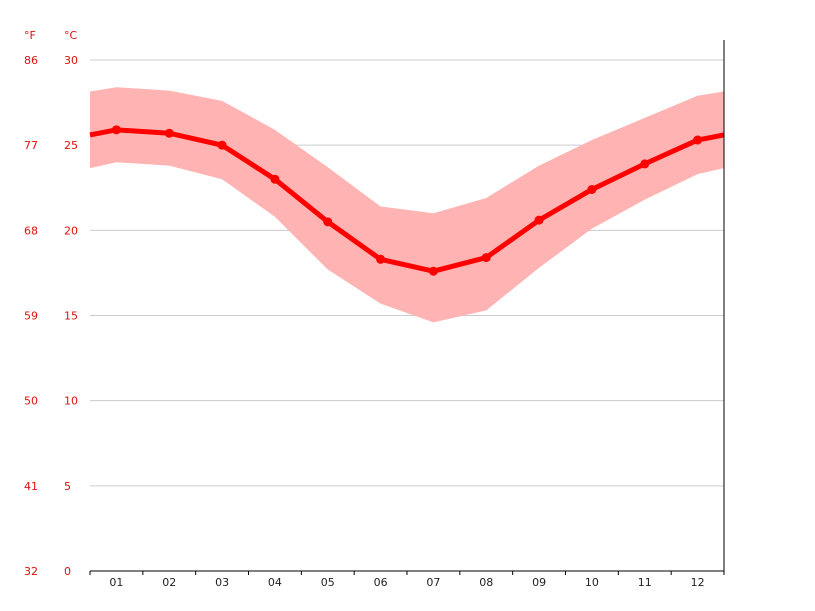 The image size is (815, 611). Describe the element at coordinates (31, 316) in the screenshot. I see `y-tick-label-fahrenheit: 59` at that location.